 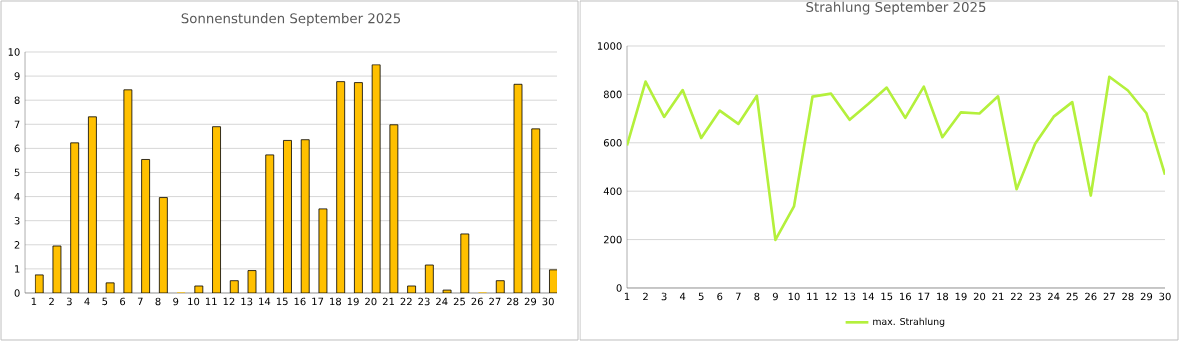 I want to click on y-tick-label: 600, so click(x=612, y=143).